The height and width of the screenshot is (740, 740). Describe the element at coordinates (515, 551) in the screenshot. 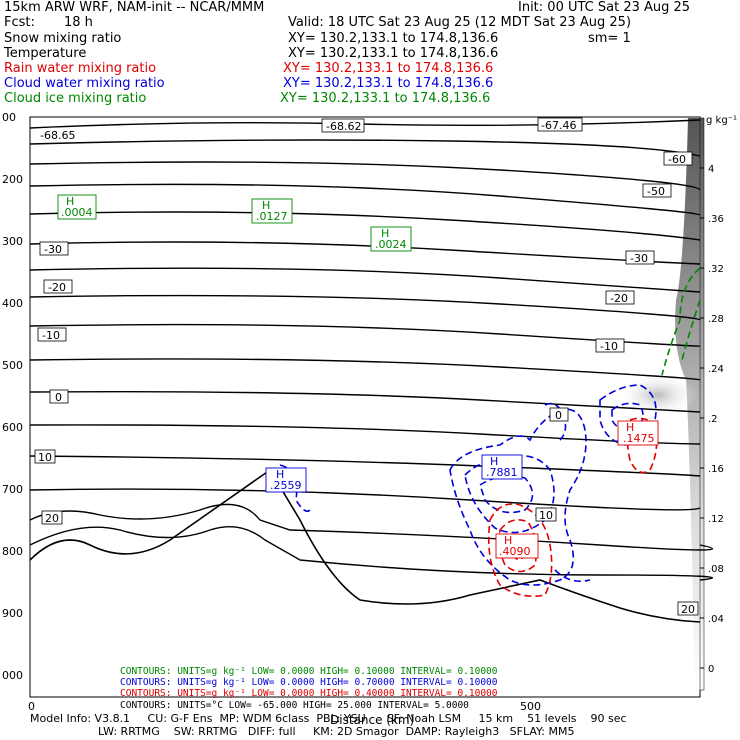

I see `svg-text: .4090` at that location.